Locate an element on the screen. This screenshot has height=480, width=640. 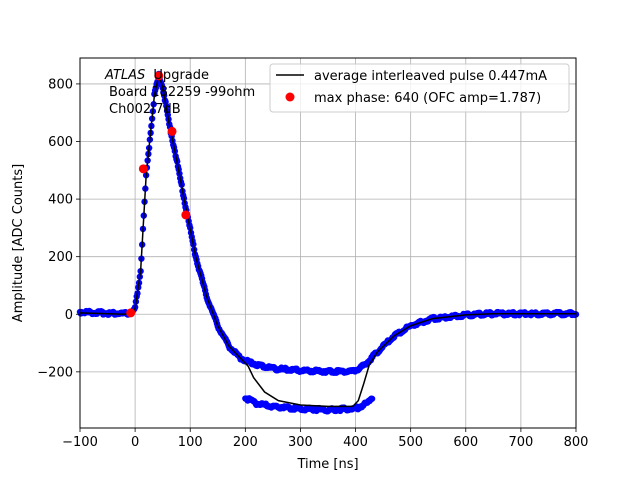
x-tick-label: 400 is located at coordinates (355, 442).